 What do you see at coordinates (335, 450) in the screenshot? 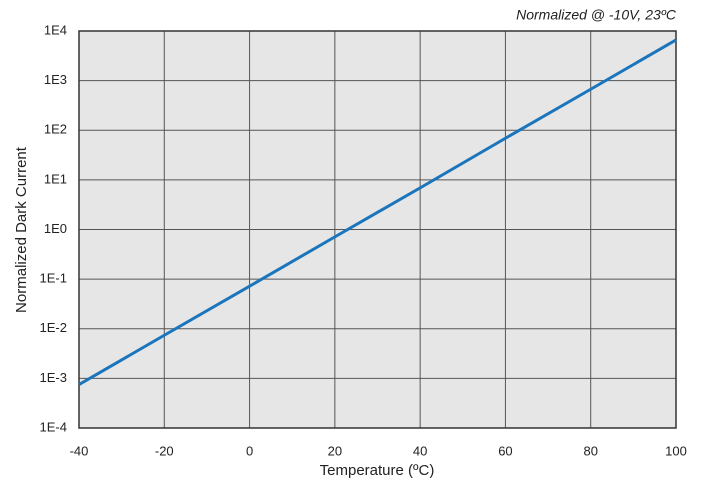
I see `x-tick-label: 20` at bounding box center [335, 450].